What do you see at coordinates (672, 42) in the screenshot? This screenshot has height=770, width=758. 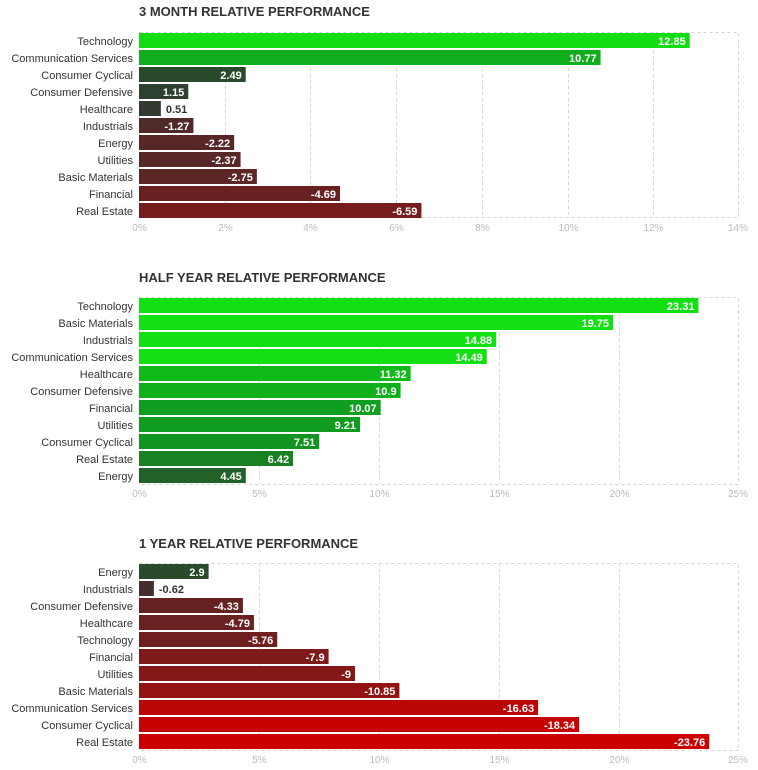 I see `bar-value-label: 12.85` at bounding box center [672, 42].